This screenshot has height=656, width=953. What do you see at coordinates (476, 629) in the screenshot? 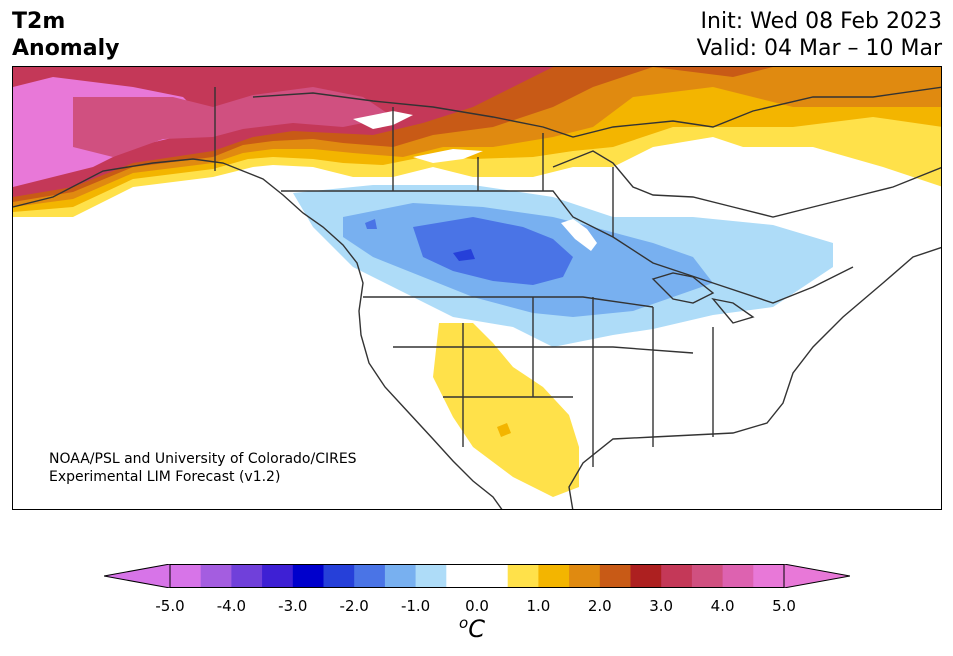
I see `unit-letter: C` at bounding box center [476, 629].